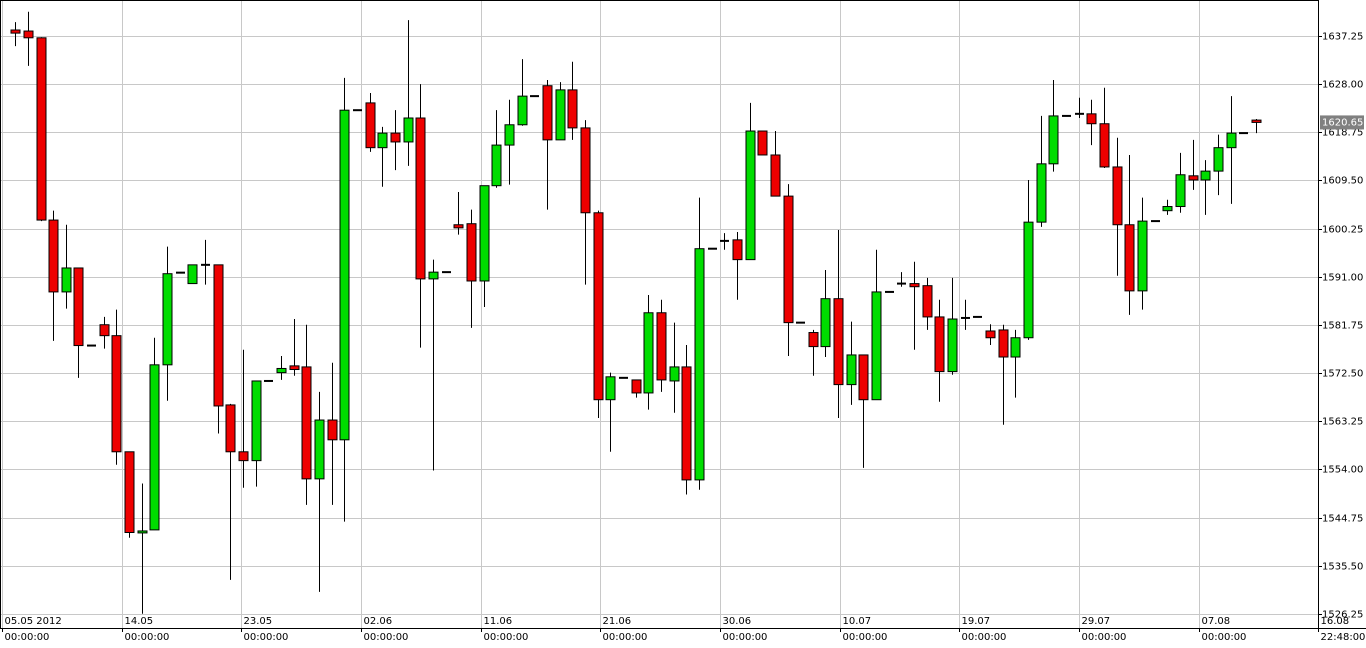 This screenshot has width=1366, height=648. What do you see at coordinates (737, 621) in the screenshot?
I see `x-tick-label: 30.06` at bounding box center [737, 621].